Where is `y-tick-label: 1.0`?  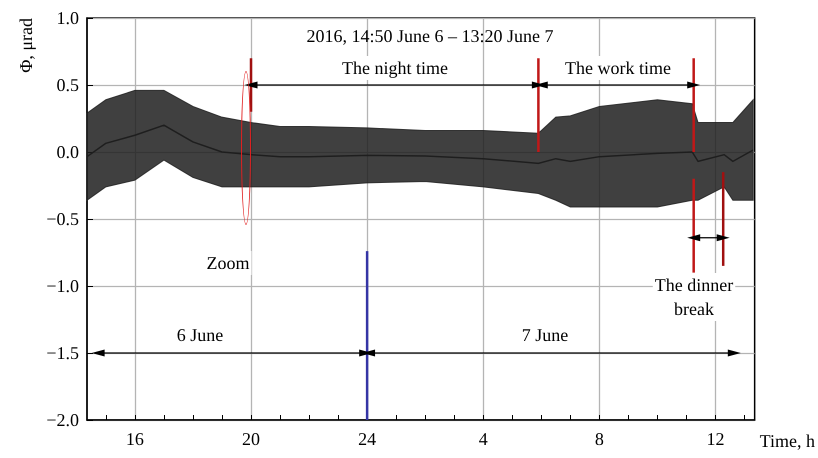 y-tick-label: 1.0 is located at coordinates (67, 18).